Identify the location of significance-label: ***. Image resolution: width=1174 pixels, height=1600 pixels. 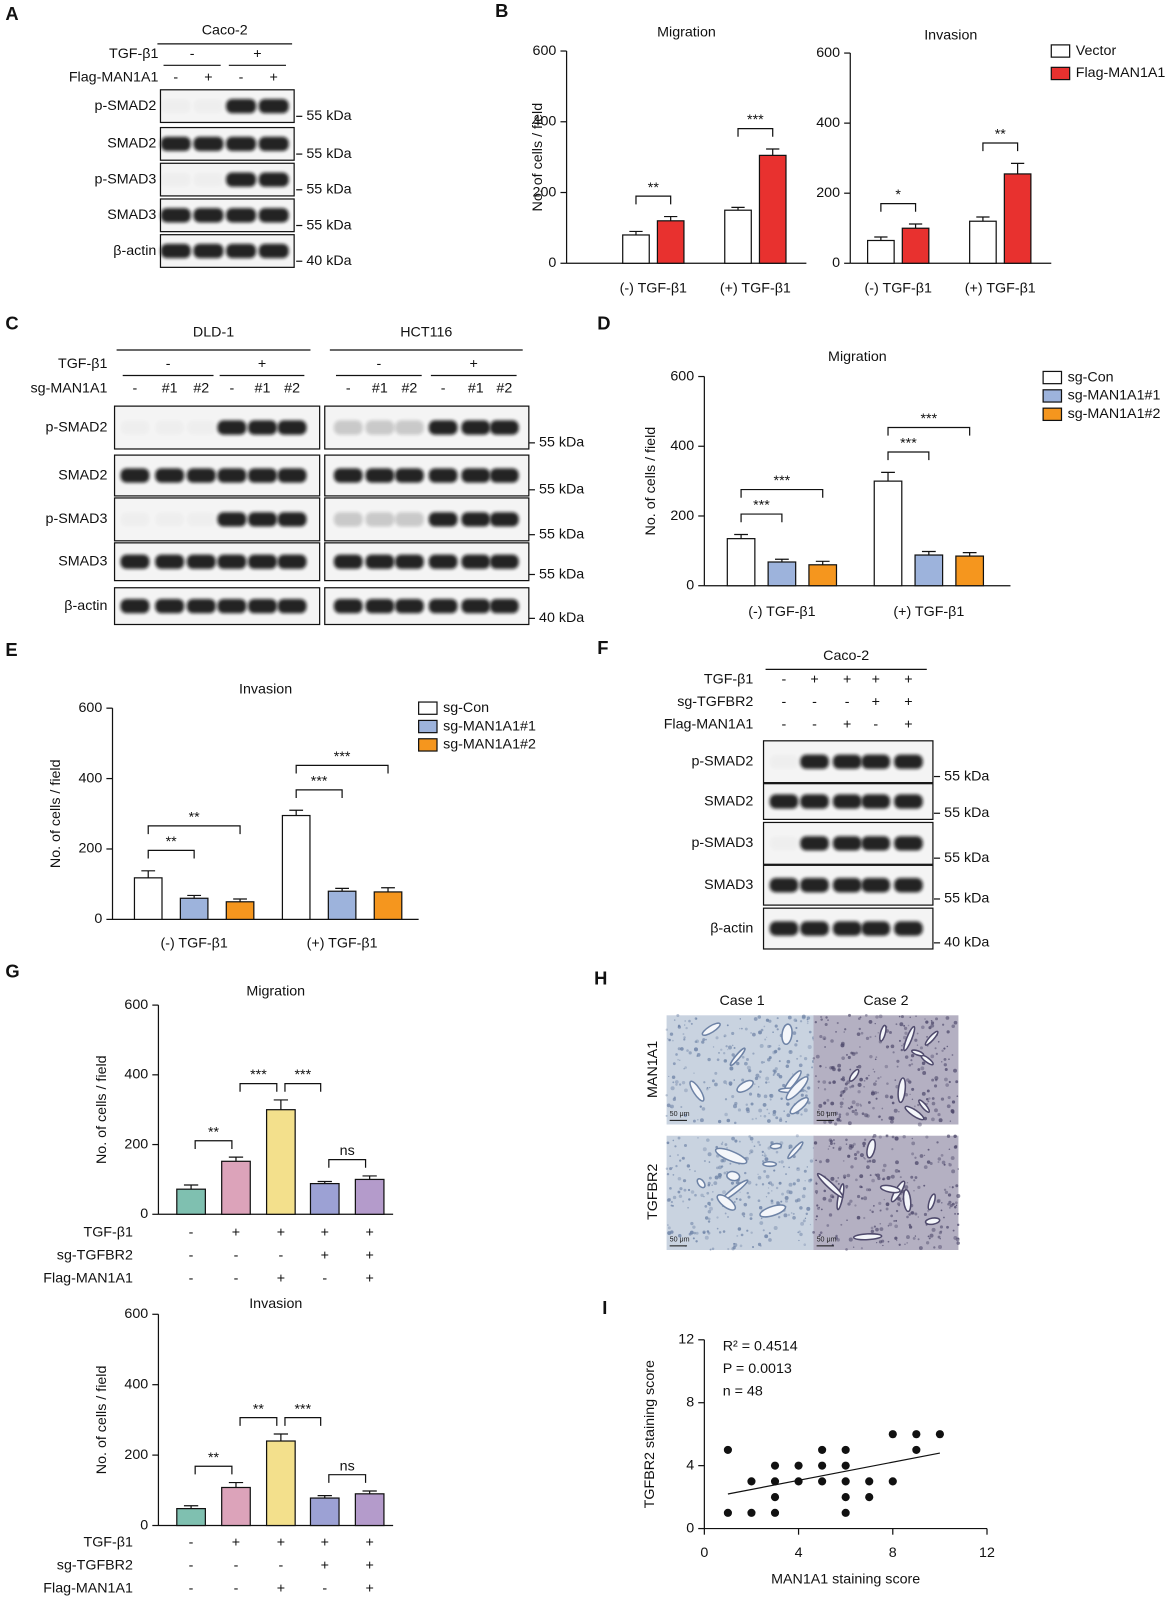
(302, 1075).